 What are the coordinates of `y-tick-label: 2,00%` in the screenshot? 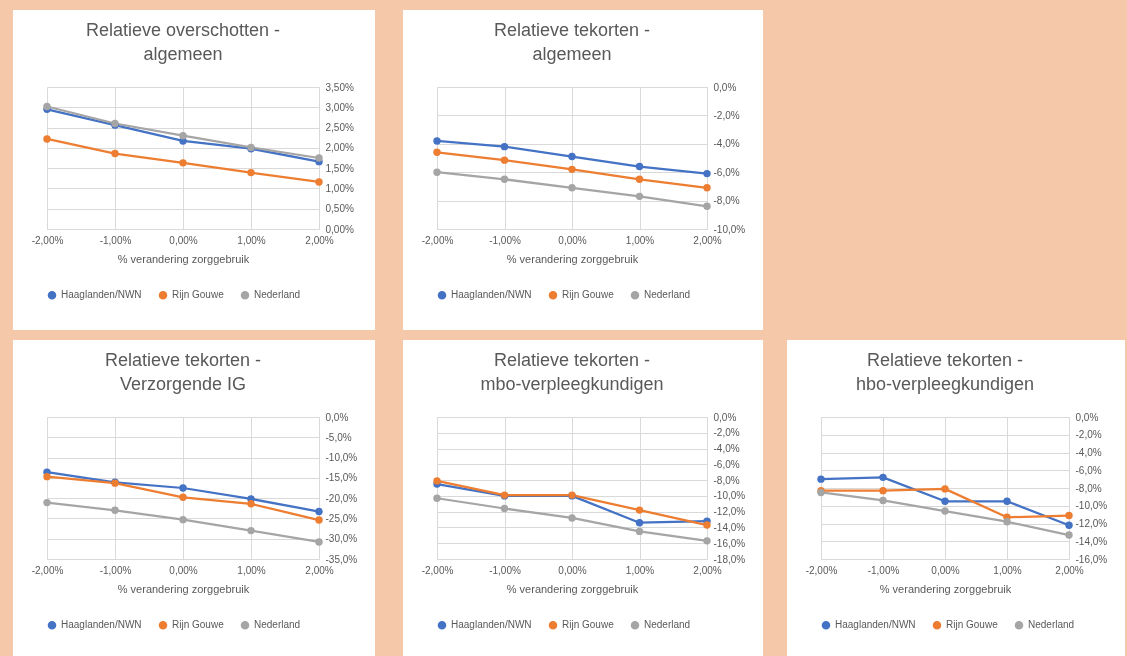 It's located at (339, 148).